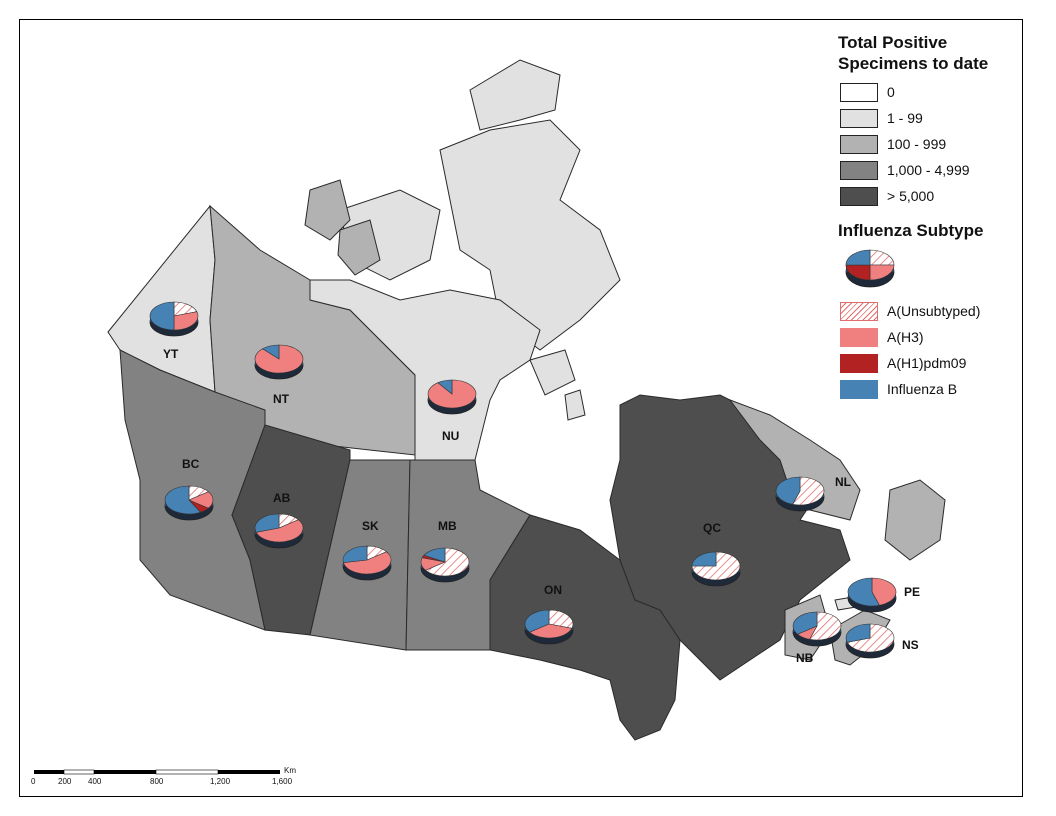  I want to click on legend-subtype-row: Influenza B, so click(928, 390).